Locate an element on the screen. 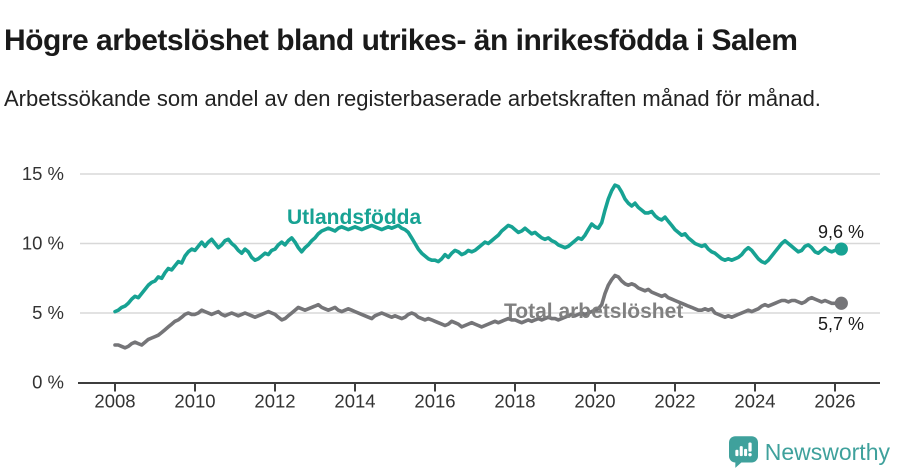 The height and width of the screenshot is (474, 900). total-arbetsloshet-end-value-label: 5,7 % is located at coordinates (841, 324).